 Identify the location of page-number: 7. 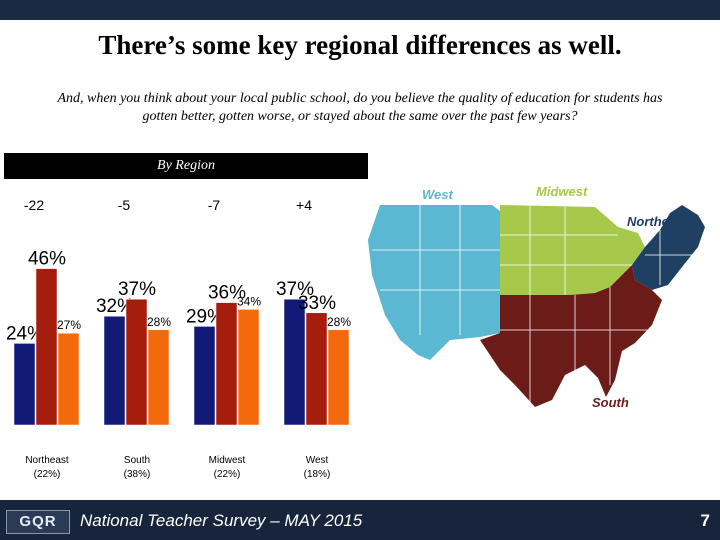
(705, 520).